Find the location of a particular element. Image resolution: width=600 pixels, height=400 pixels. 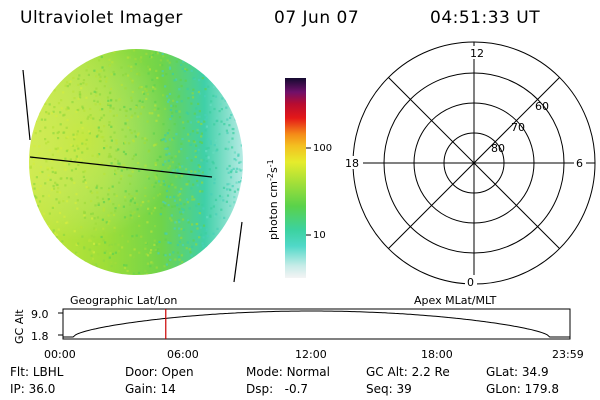

mlat-label-60: 60 is located at coordinates (542, 106).